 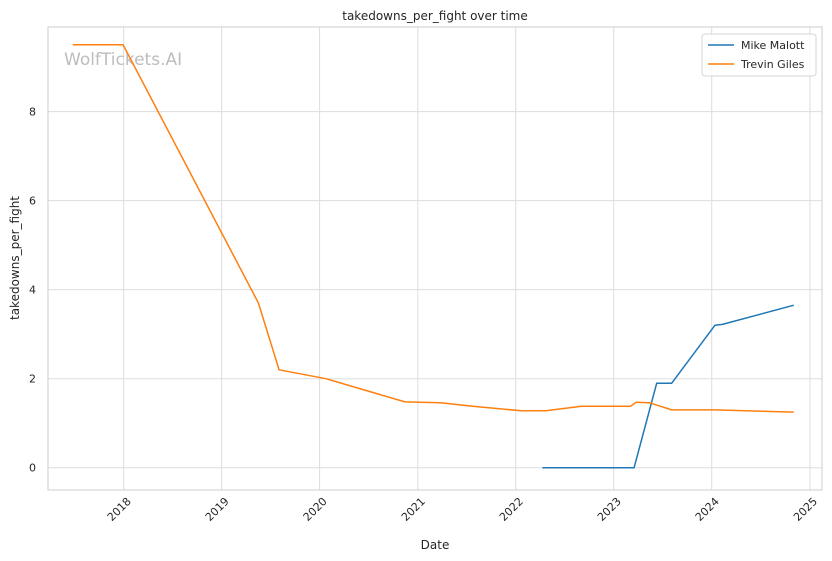 What do you see at coordinates (32, 201) in the screenshot?
I see `y-tick-label: 6` at bounding box center [32, 201].